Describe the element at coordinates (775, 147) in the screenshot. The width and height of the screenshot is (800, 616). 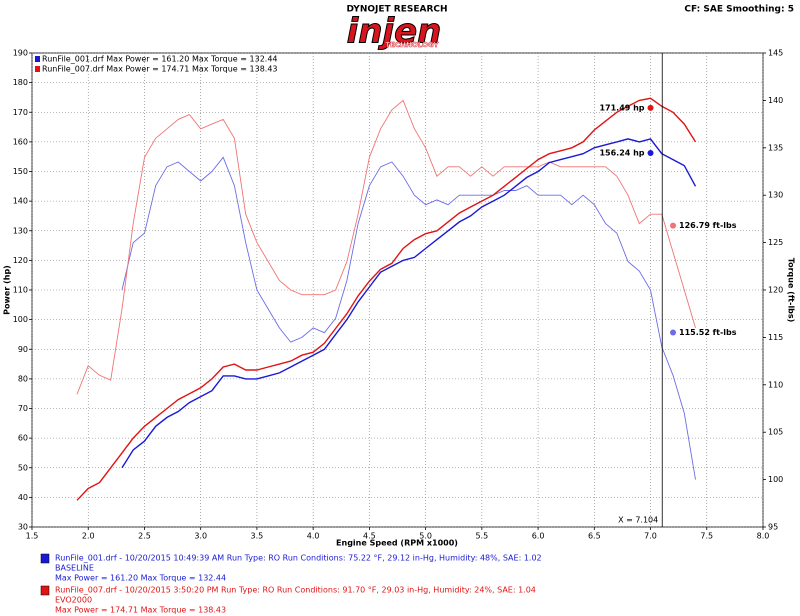
I see `y2-tick-label: 135` at that location.